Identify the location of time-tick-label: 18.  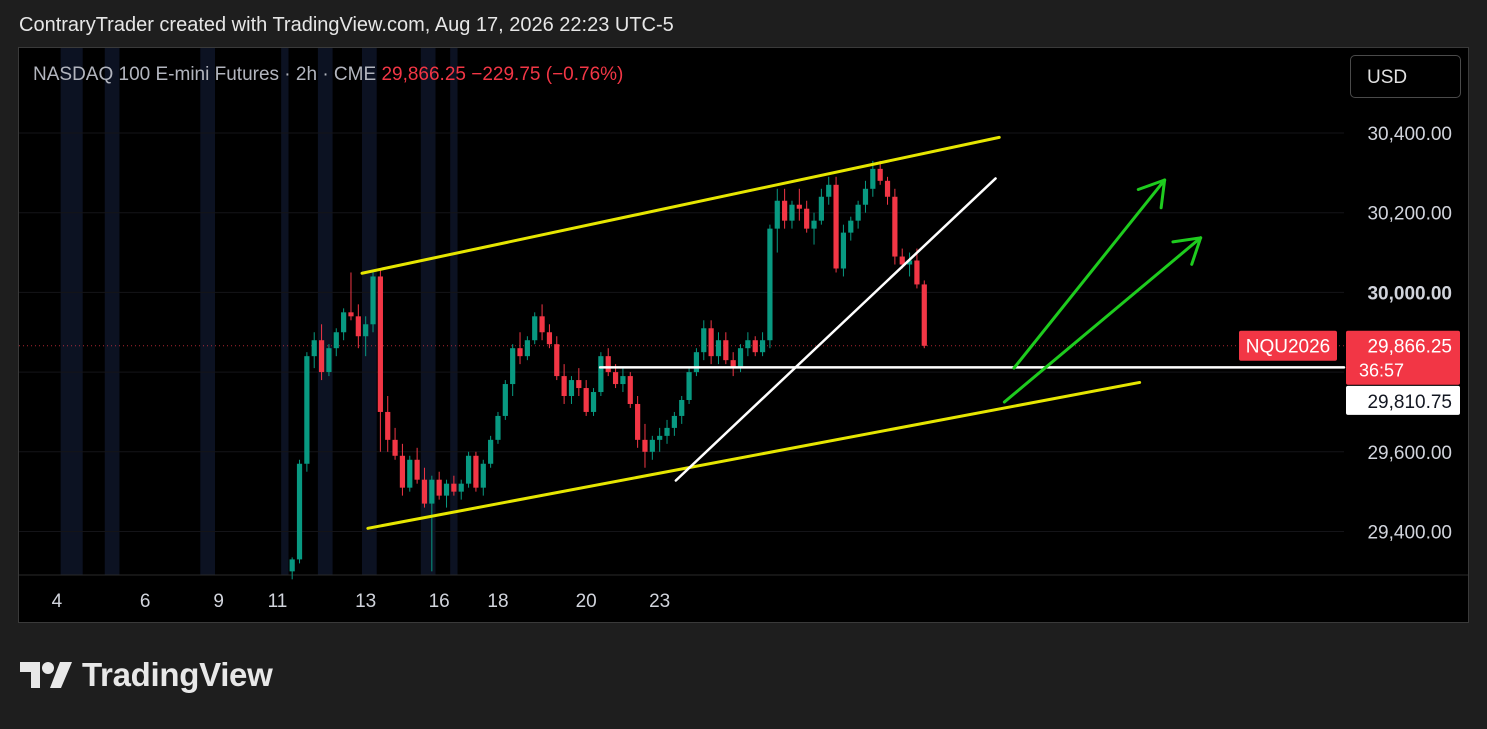
(497, 601).